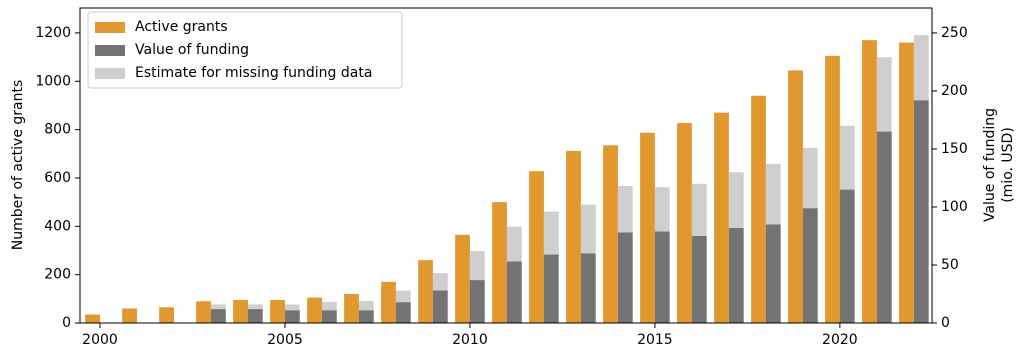  Describe the element at coordinates (470, 340) in the screenshot. I see `x-tick-label: 2010` at that location.